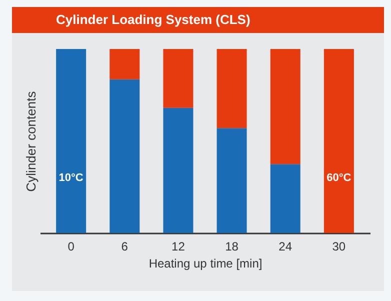 The image size is (391, 301). I want to click on x-tick-label: 12, so click(179, 247).